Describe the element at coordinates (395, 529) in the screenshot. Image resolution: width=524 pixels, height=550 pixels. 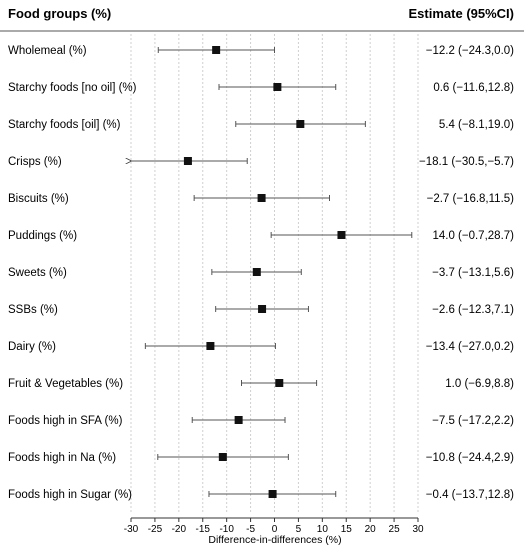
I see `x-tick-label: 25` at that location.